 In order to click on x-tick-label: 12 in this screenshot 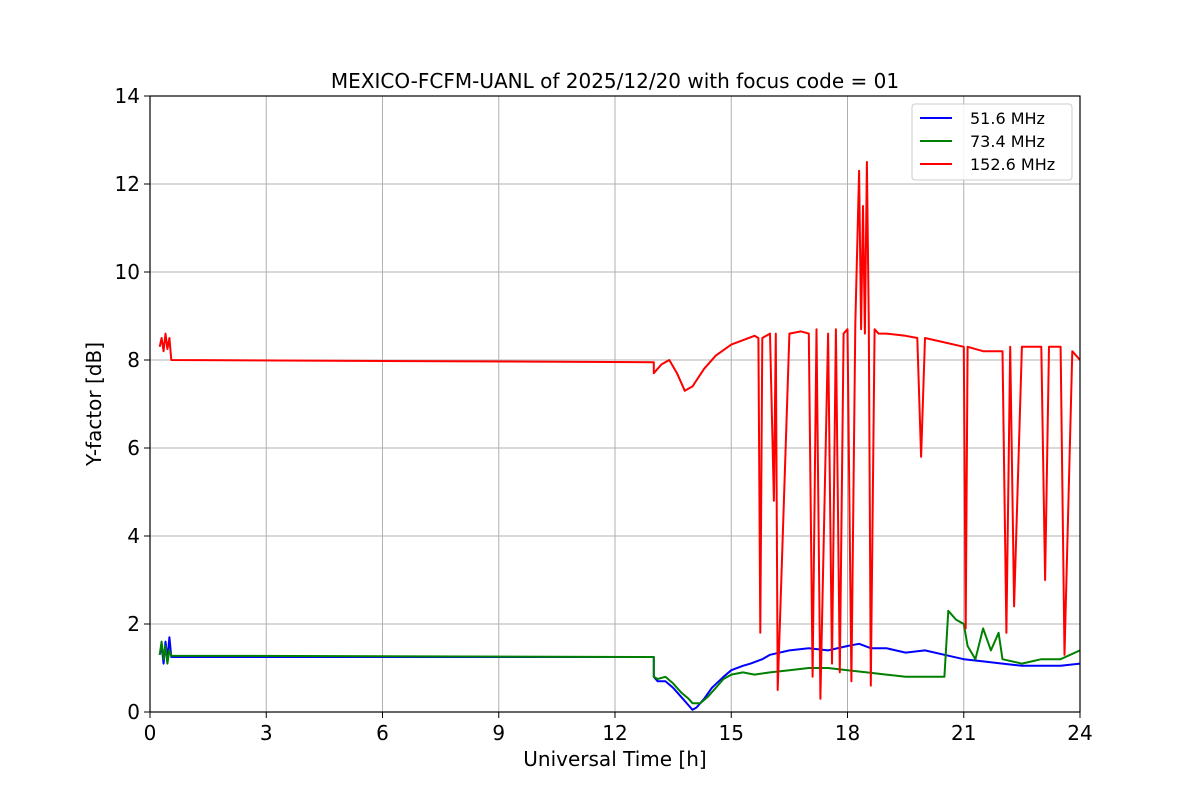, I will do `click(614, 733)`.